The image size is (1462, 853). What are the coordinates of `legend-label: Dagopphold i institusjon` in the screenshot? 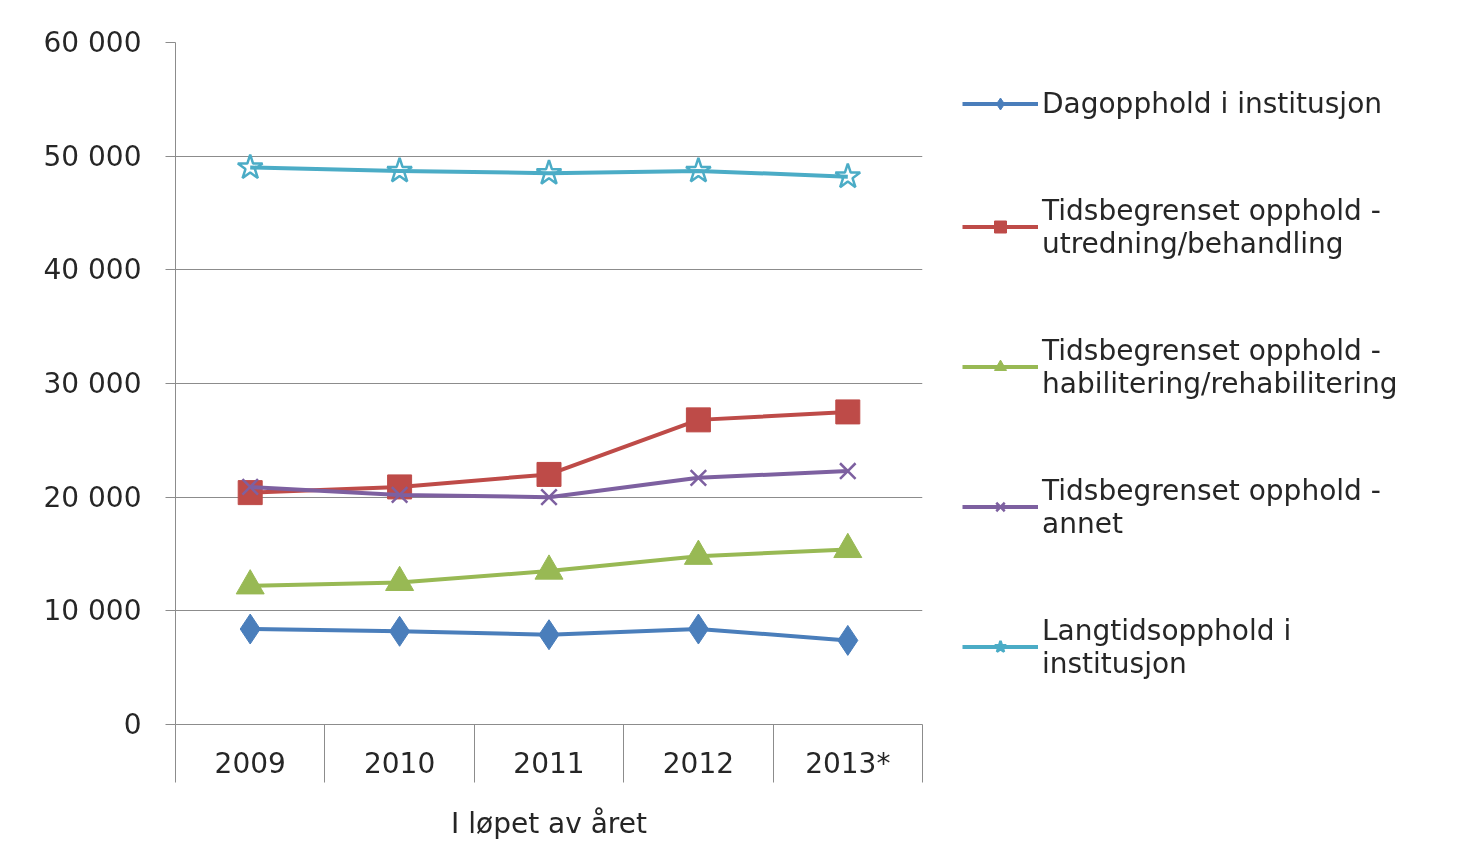 It's located at (1212, 103).